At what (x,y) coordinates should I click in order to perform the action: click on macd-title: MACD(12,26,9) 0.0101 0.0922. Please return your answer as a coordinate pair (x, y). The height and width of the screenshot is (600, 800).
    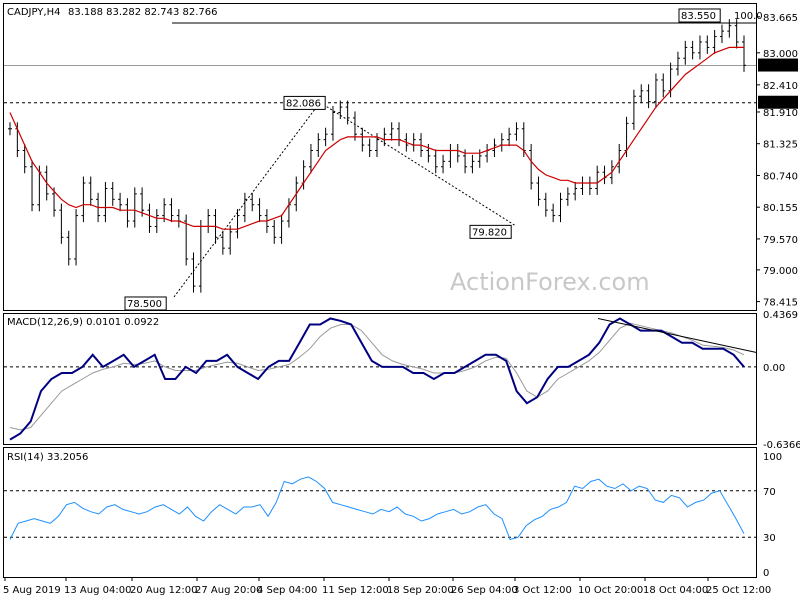
    Looking at the image, I should click on (83, 322).